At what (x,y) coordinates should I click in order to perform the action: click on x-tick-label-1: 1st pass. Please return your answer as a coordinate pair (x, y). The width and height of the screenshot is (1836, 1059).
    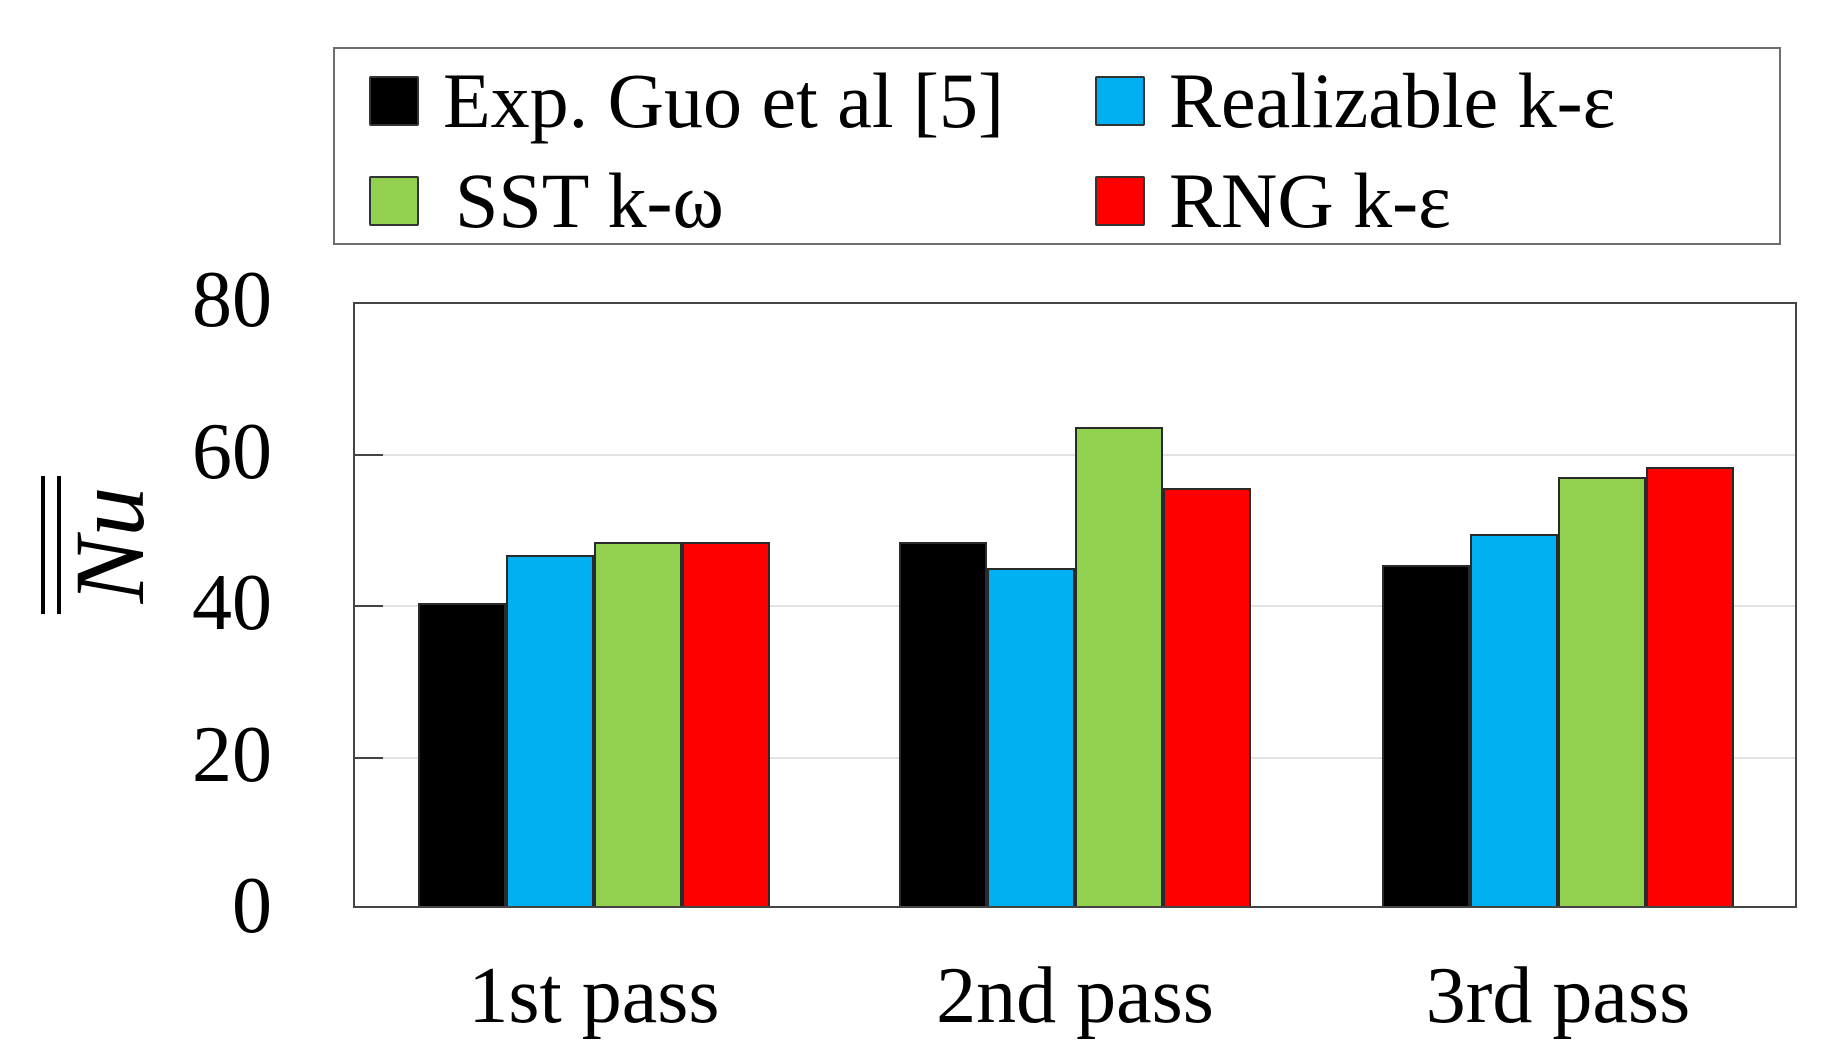
    Looking at the image, I should click on (594, 996).